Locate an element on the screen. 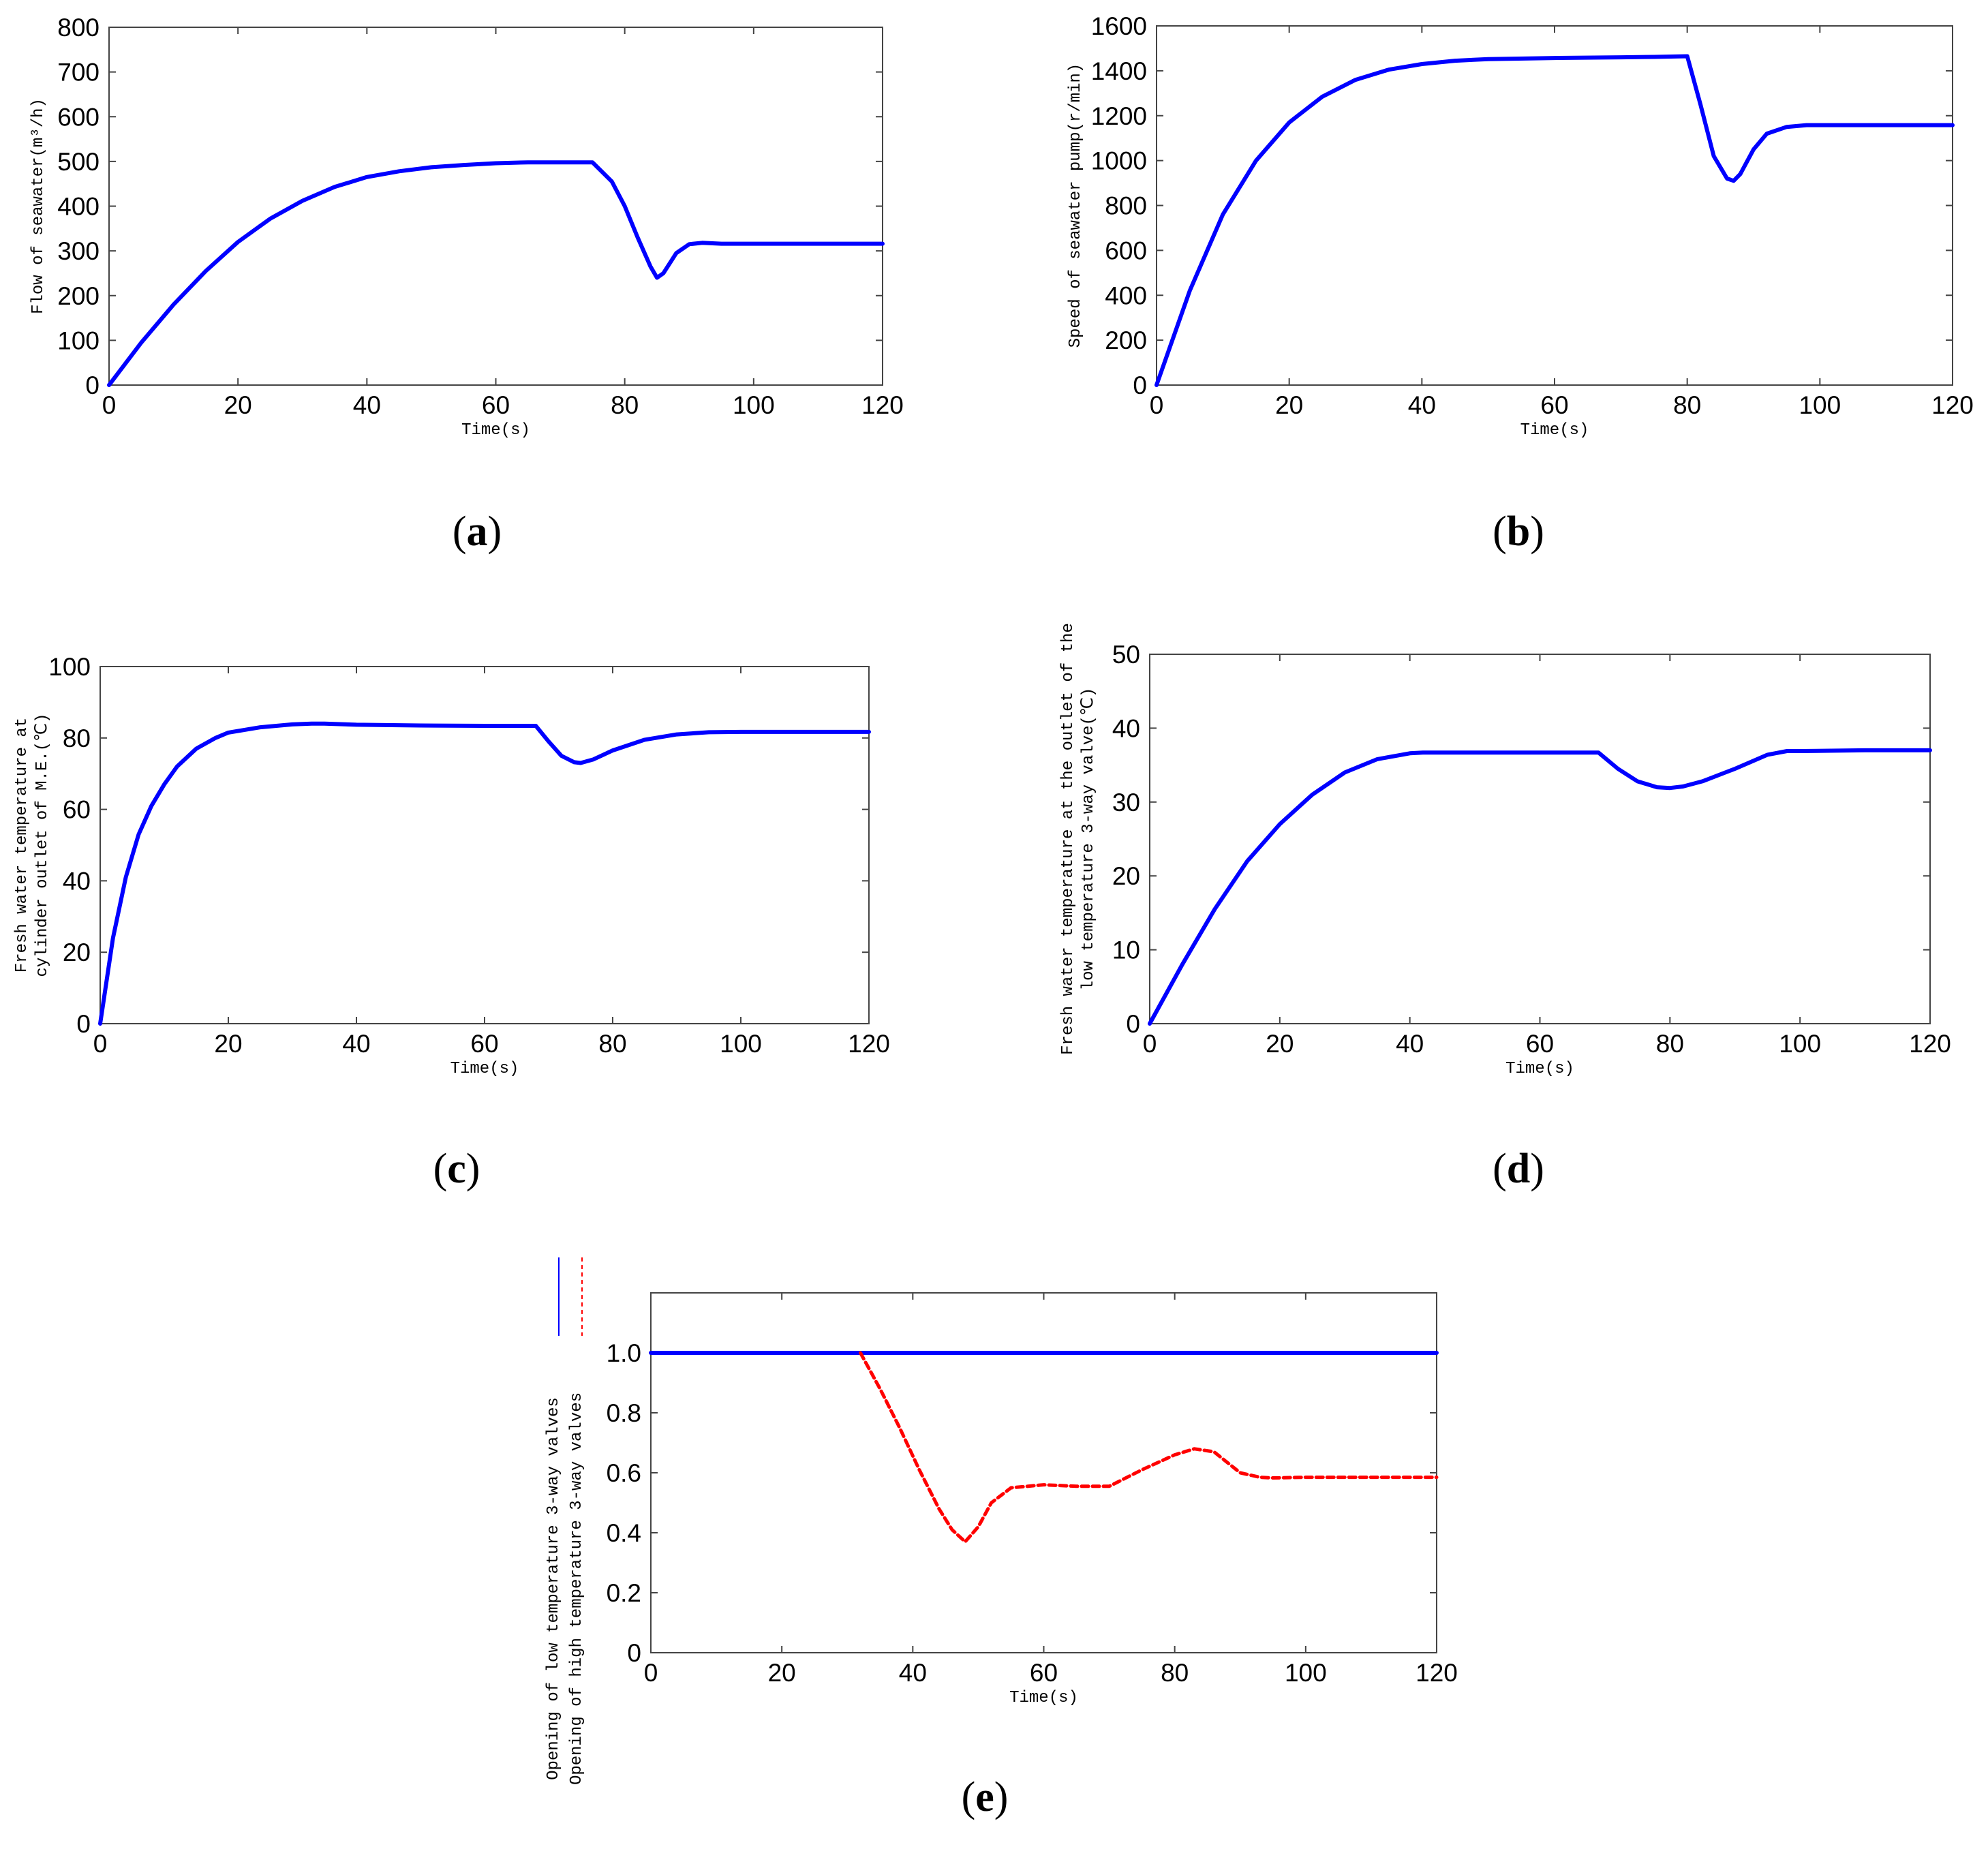  panel-caption: (b) is located at coordinates (1519, 531).